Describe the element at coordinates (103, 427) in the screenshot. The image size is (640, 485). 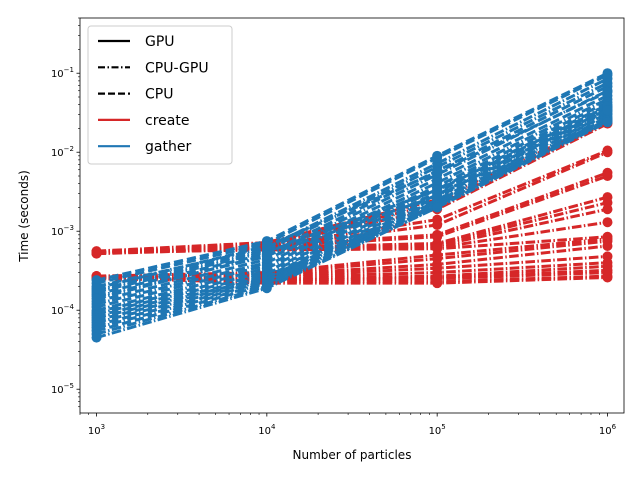
I see `x-tick-exp: 3` at that location.